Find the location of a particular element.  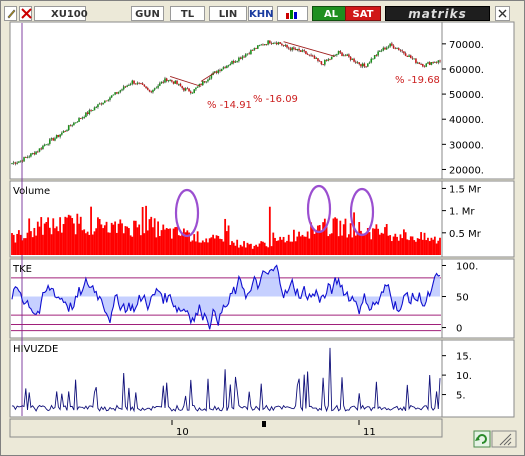

toolbar: XU100 GUN TL LIN KHN AL SAT matriks is located at coordinates (262, 12).